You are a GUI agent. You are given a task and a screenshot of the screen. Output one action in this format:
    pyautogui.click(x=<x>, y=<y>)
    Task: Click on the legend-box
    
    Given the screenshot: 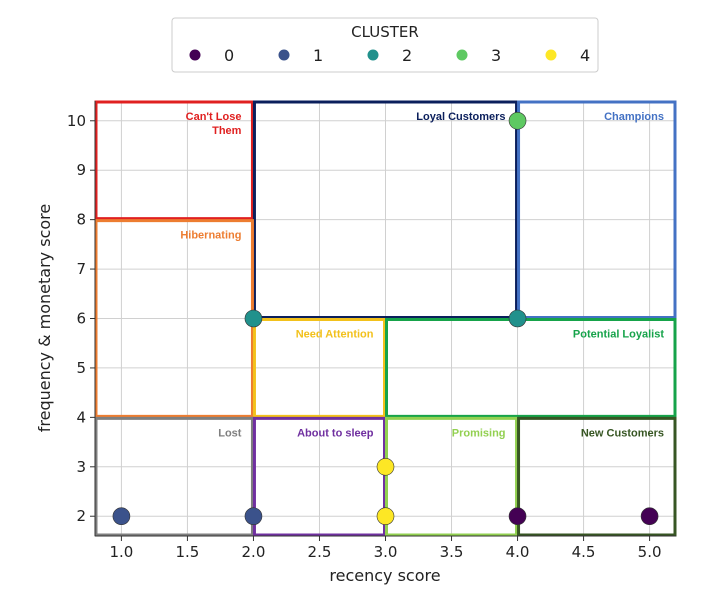 What is the action you would take?
    pyautogui.click(x=385, y=45)
    